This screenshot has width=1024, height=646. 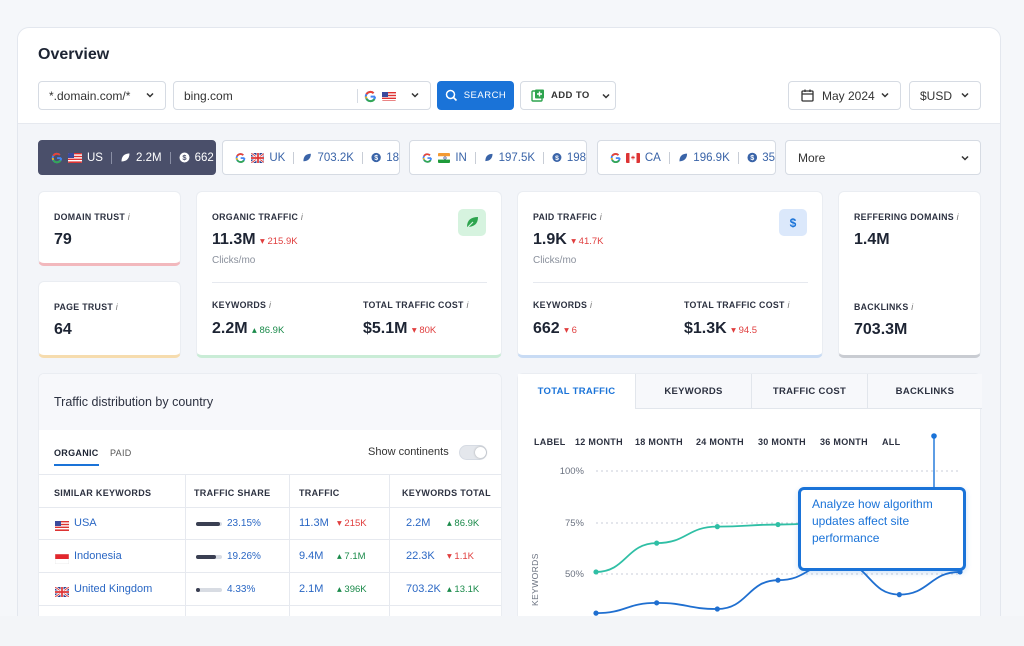 What do you see at coordinates (63, 329) in the screenshot?
I see `page-trust-value: 64` at bounding box center [63, 329].